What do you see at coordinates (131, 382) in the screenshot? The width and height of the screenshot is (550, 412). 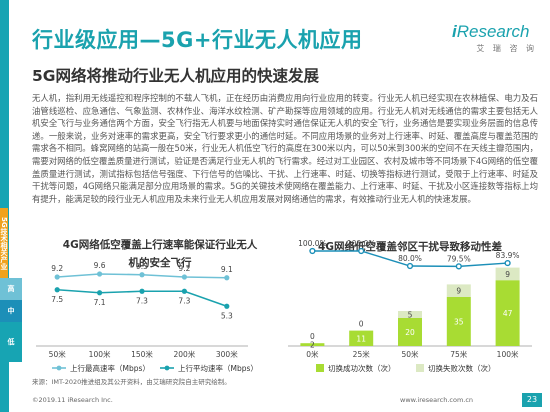 I see `source-note: 来源：IMT-2020推进组及其公开资料，由艾瑞研究院自主研究绘制。` at bounding box center [131, 382].